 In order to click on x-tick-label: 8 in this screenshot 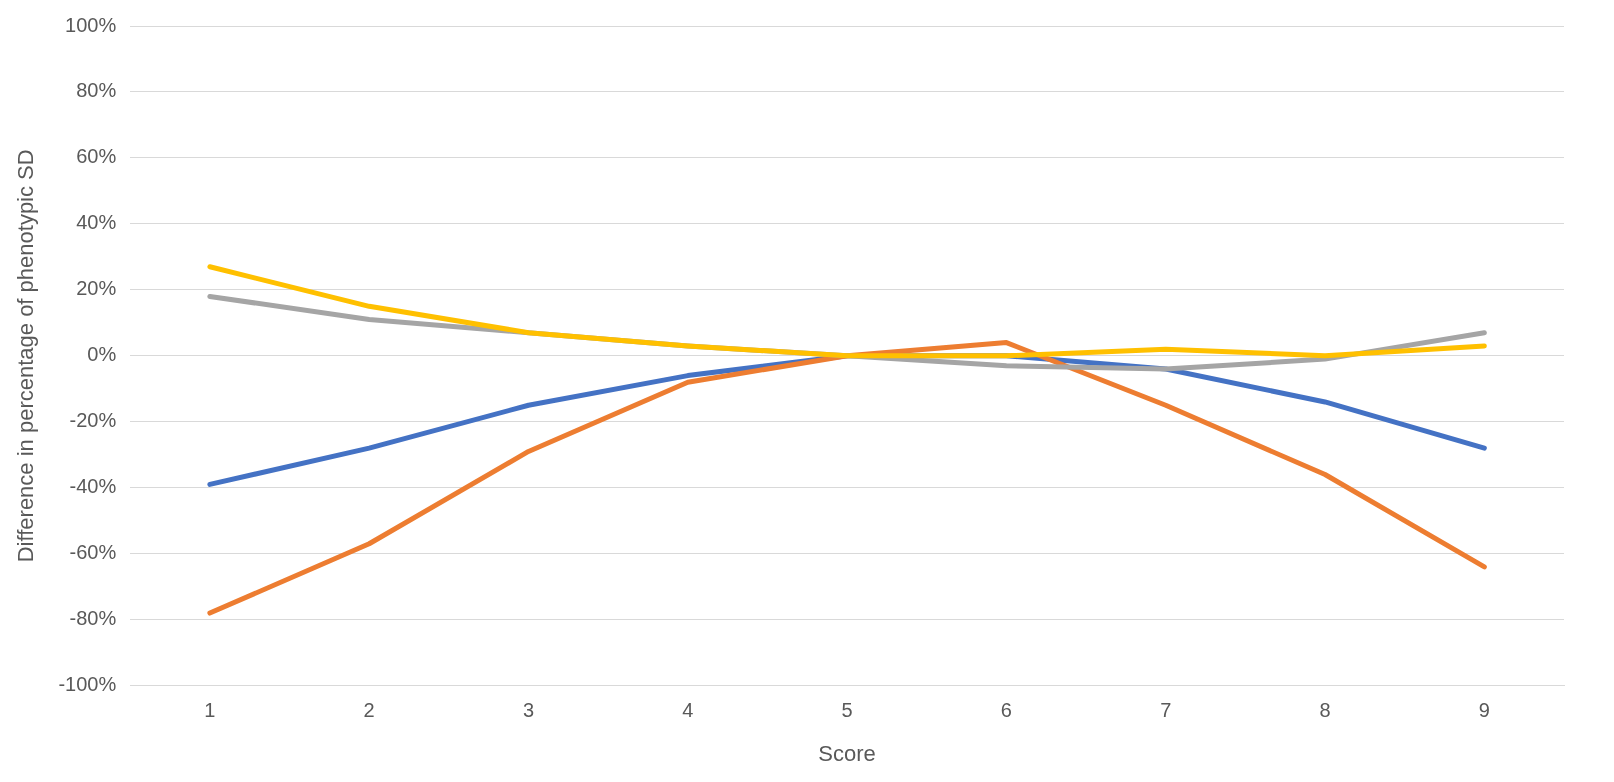, I will do `click(1325, 710)`.